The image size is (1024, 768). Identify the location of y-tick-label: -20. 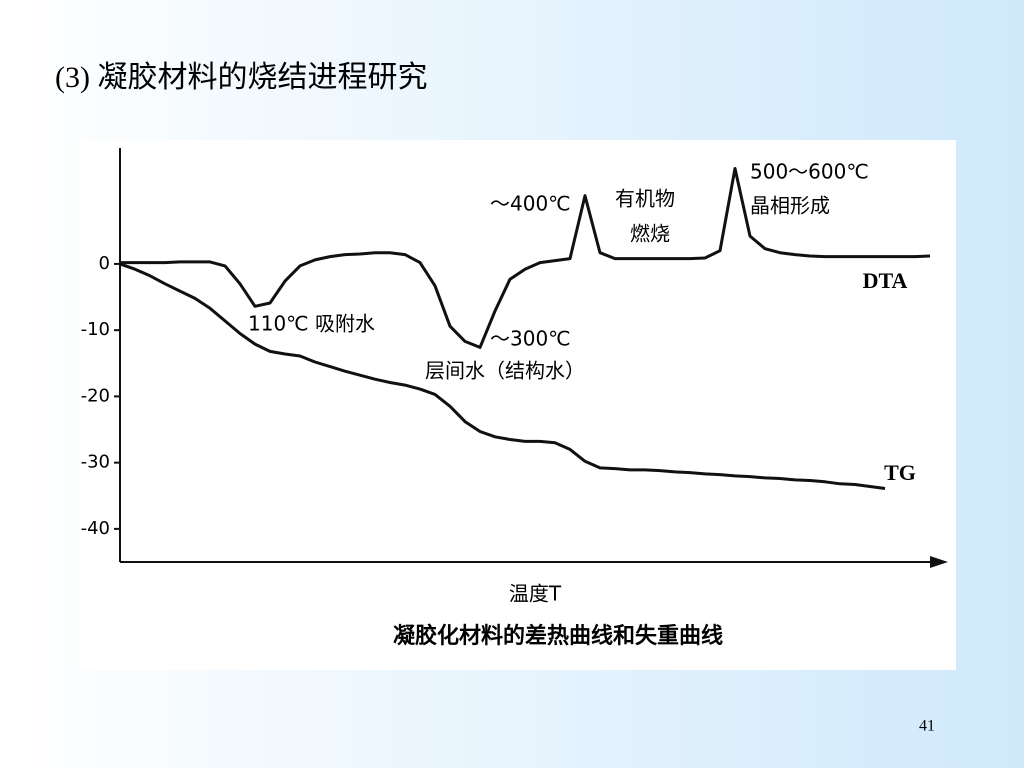
(95, 395).